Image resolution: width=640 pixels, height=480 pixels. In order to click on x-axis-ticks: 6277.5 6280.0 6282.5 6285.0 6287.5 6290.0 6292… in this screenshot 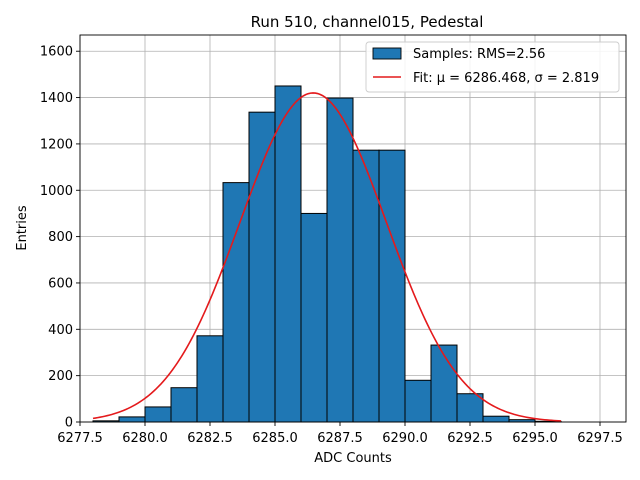, I will do `click(340, 434)`.